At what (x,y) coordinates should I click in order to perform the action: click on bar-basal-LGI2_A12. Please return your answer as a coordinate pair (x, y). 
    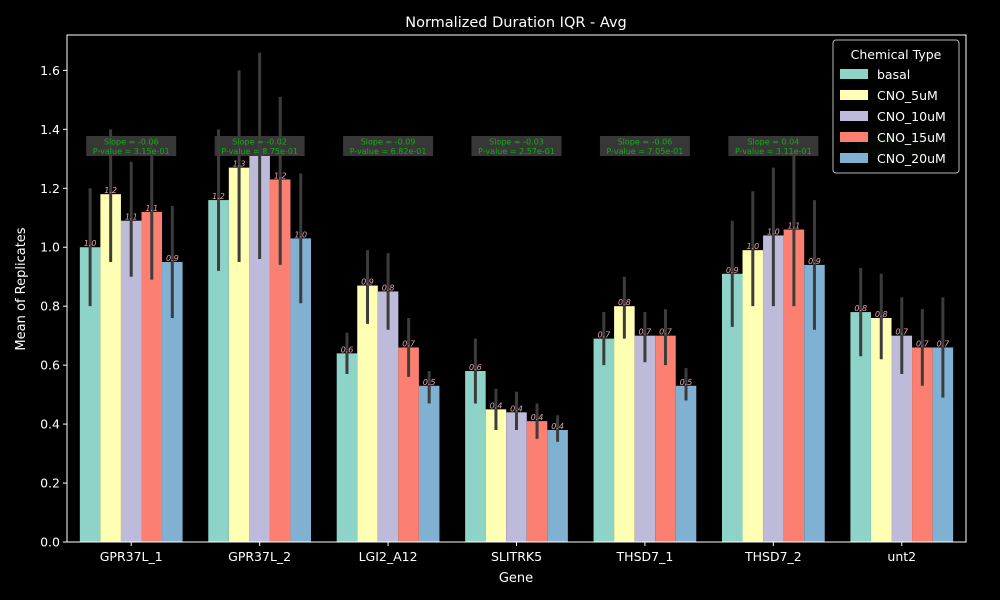
    Looking at the image, I should click on (347, 447).